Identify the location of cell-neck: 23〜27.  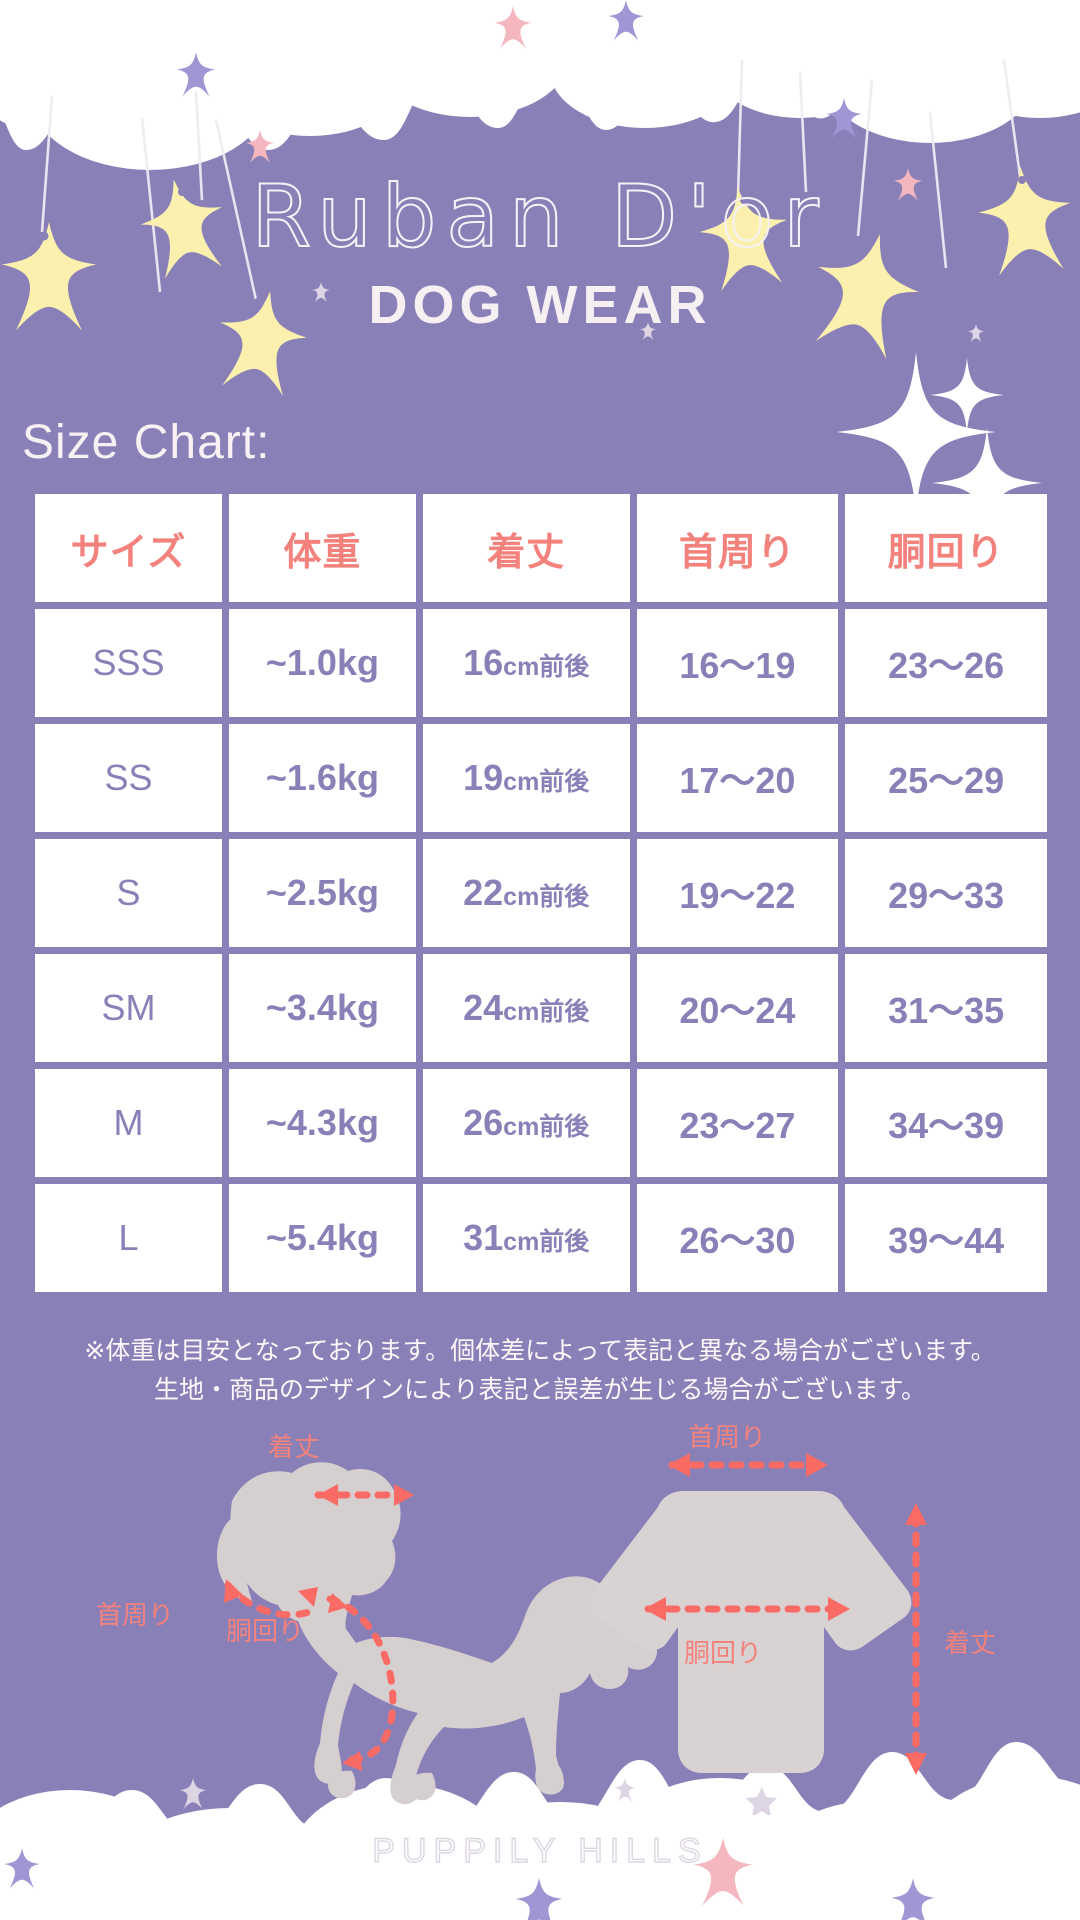
(737, 1123).